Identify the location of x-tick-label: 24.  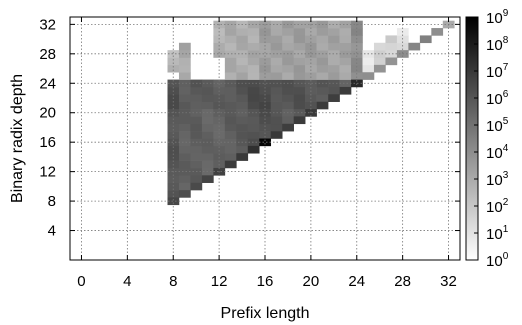
(356, 281).